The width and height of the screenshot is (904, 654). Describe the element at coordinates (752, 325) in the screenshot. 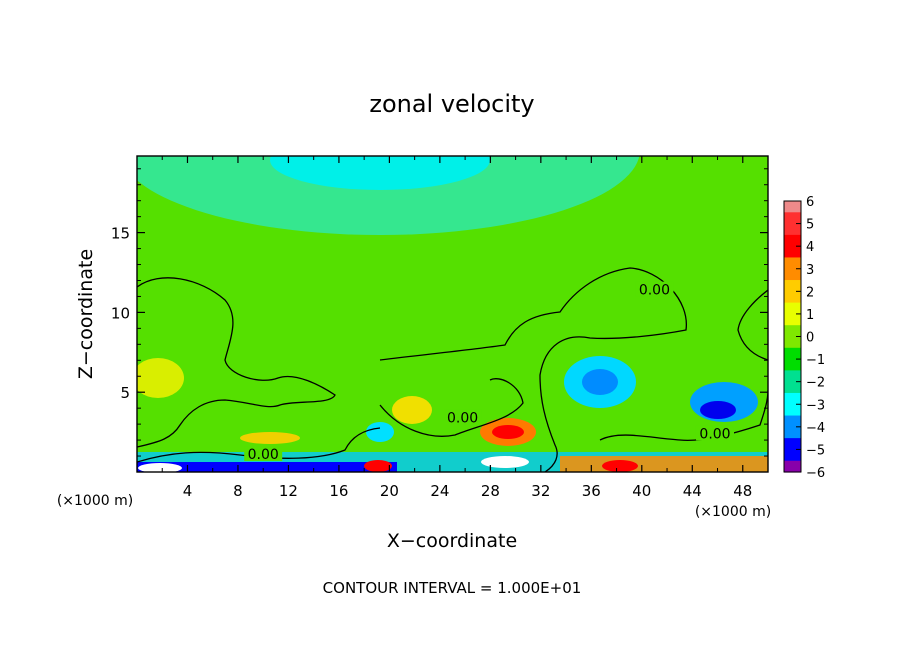

I see `zero-contour-right-top` at that location.